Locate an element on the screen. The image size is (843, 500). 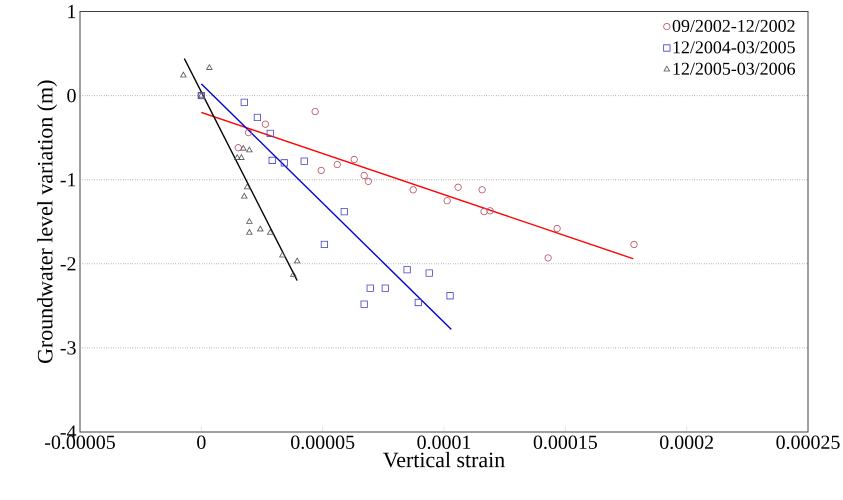
y-tick-label: -2 is located at coordinates (68, 263).